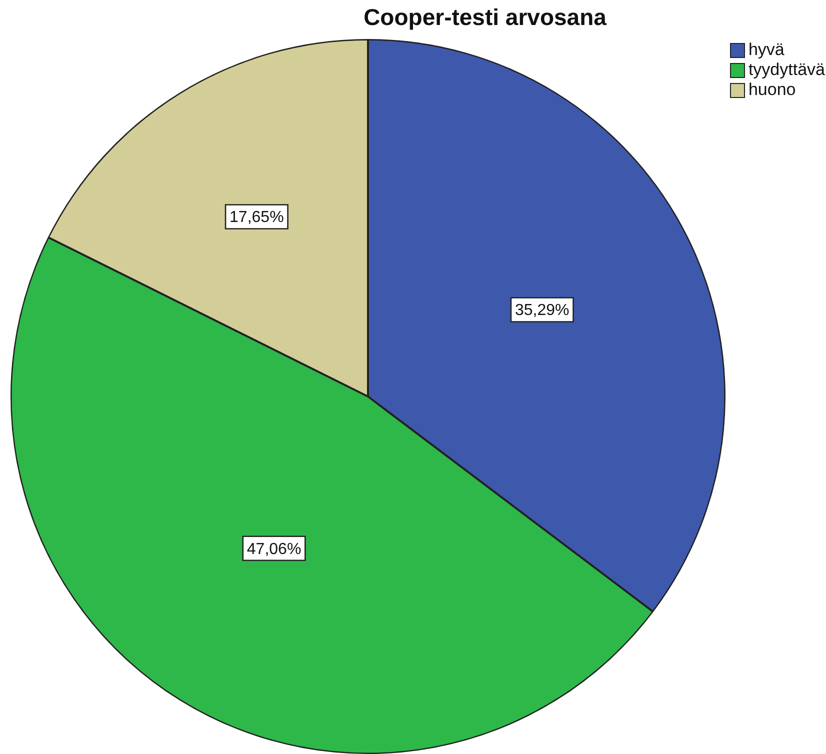 Image resolution: width=826 pixels, height=754 pixels. Describe the element at coordinates (766, 50) in the screenshot. I see `legend-label: hyvä` at that location.